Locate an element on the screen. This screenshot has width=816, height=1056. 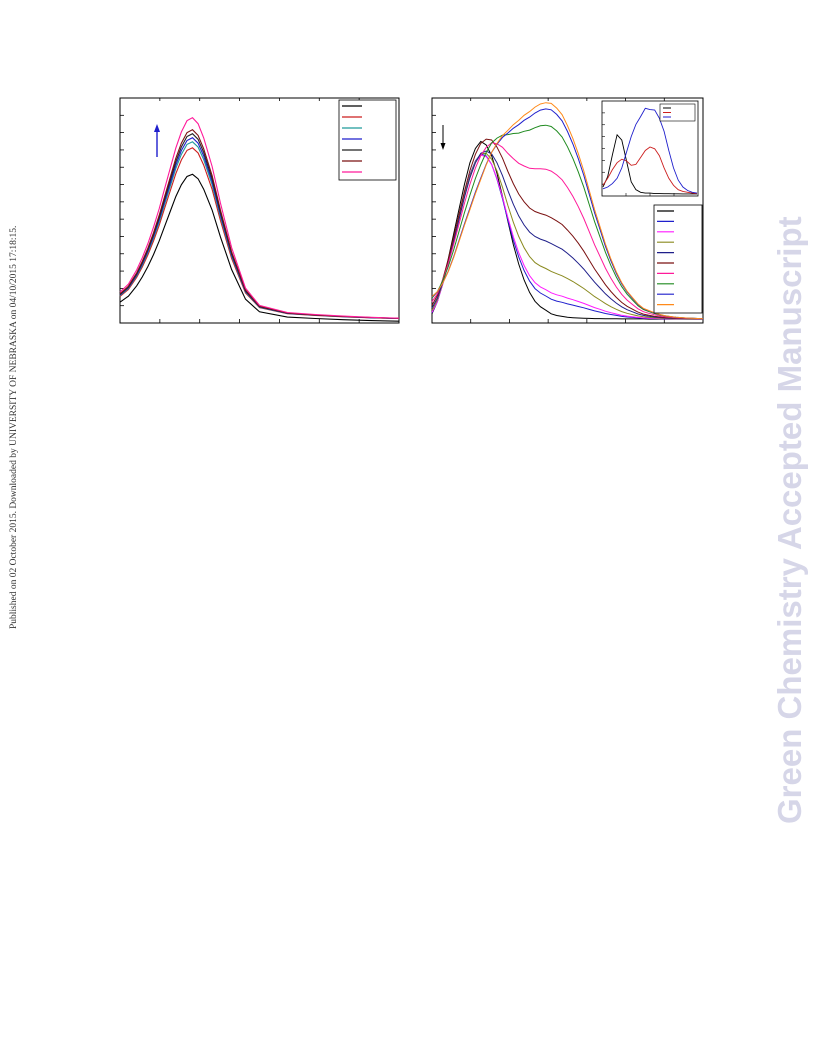
spectra-chart-right is located at coordinates (567, 210).